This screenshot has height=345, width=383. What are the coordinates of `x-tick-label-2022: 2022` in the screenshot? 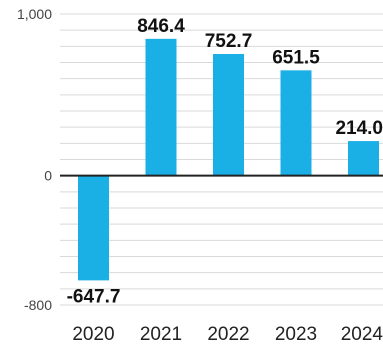 It's located at (228, 334).